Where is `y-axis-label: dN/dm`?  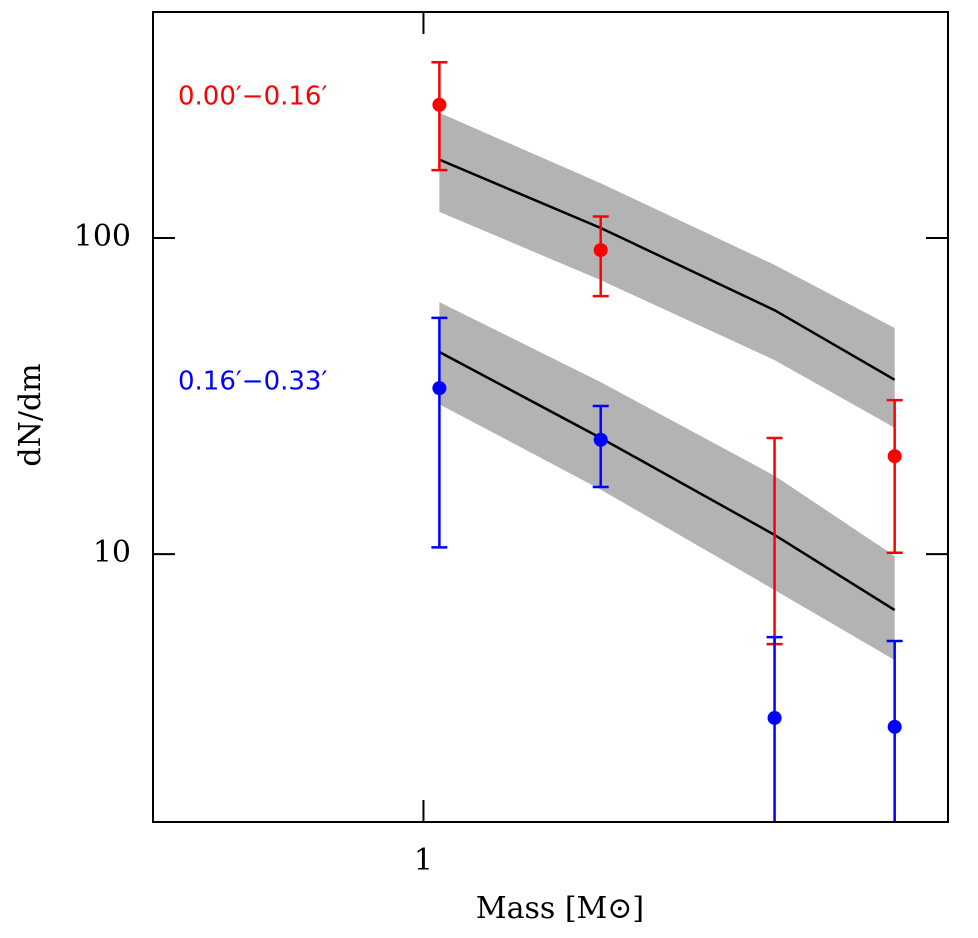 y-axis-label: dN/dm is located at coordinates (30, 414).